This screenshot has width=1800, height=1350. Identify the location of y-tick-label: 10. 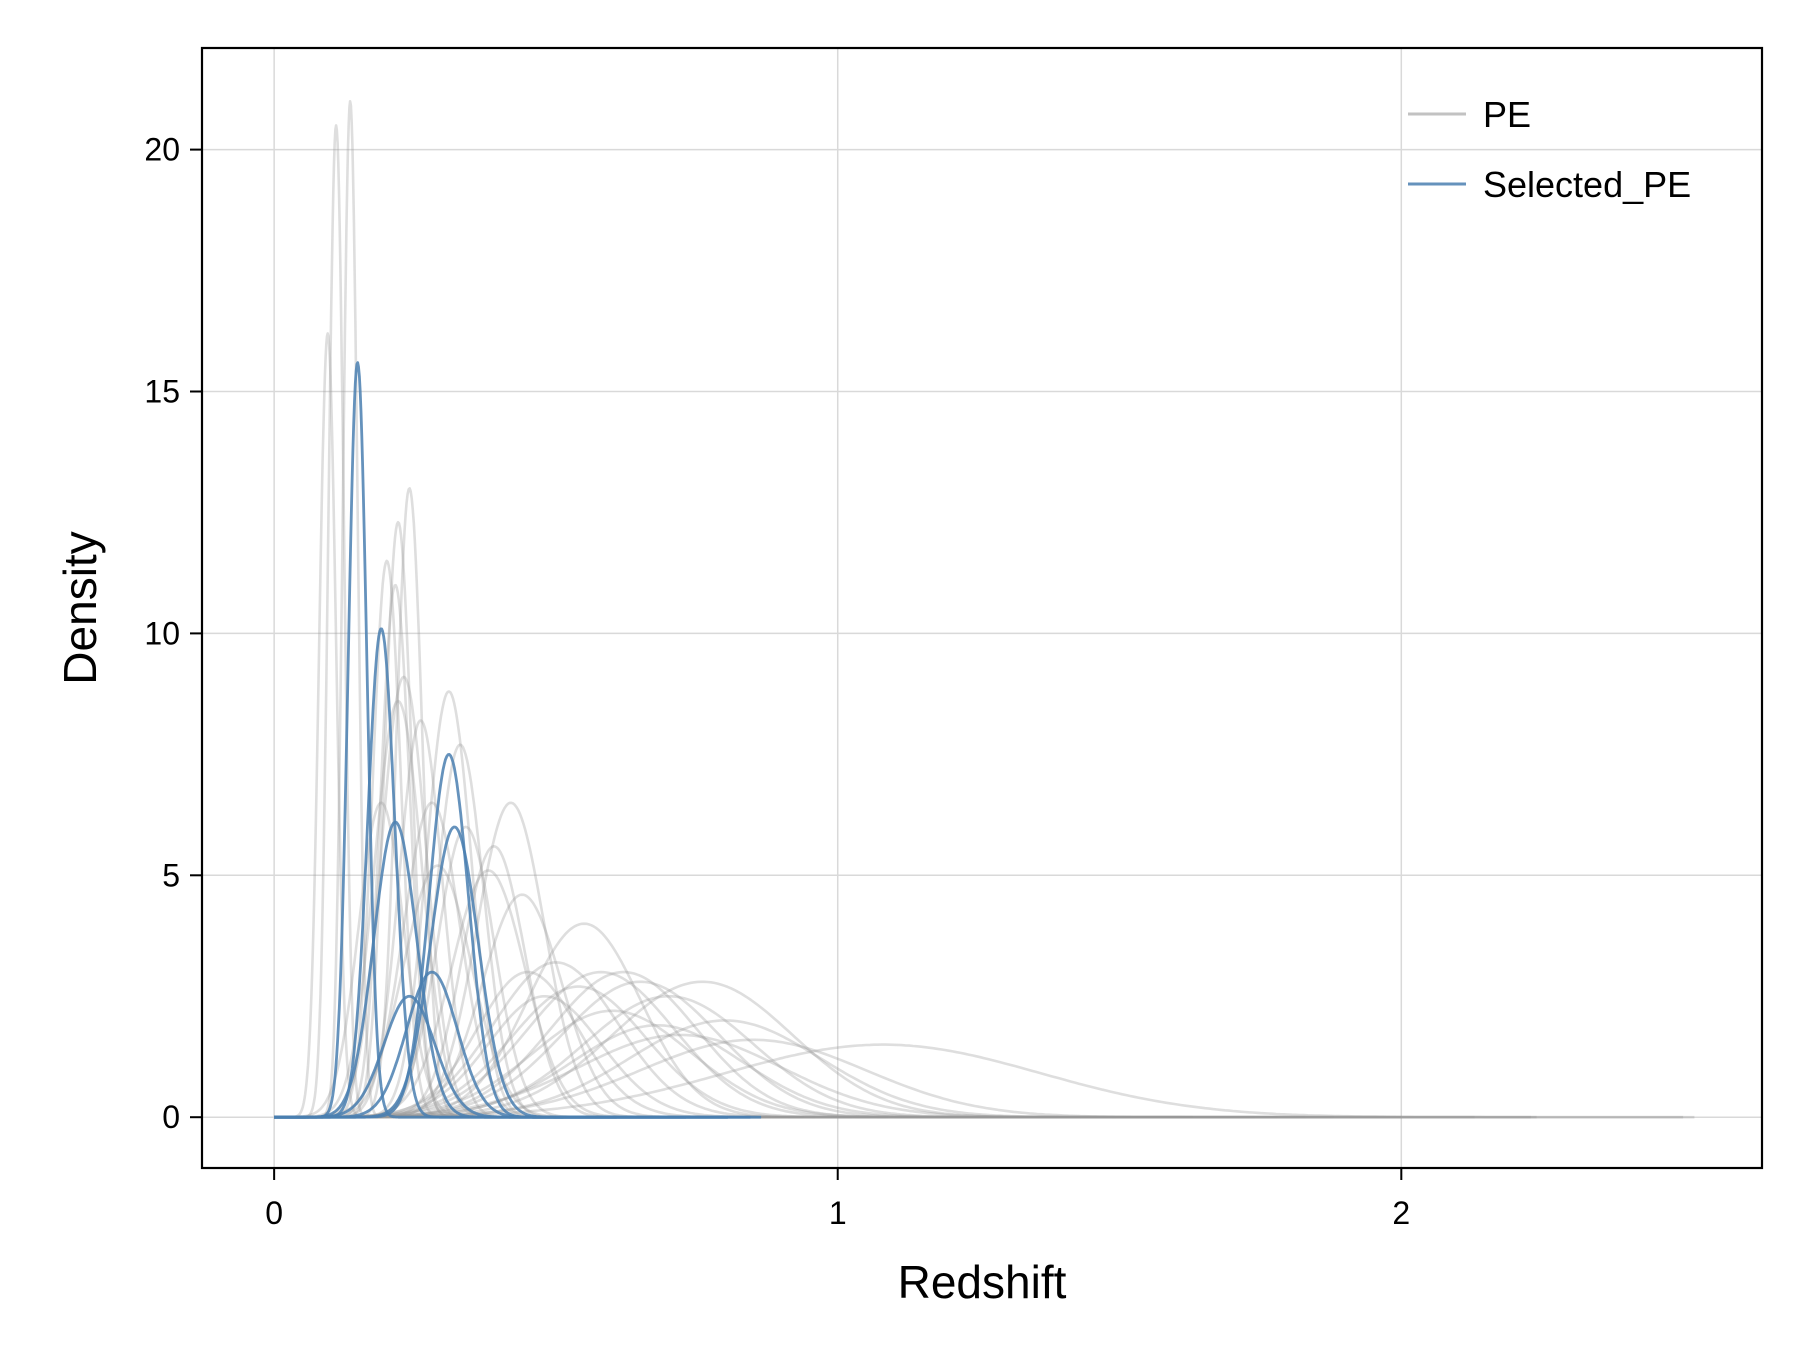
(162, 633).